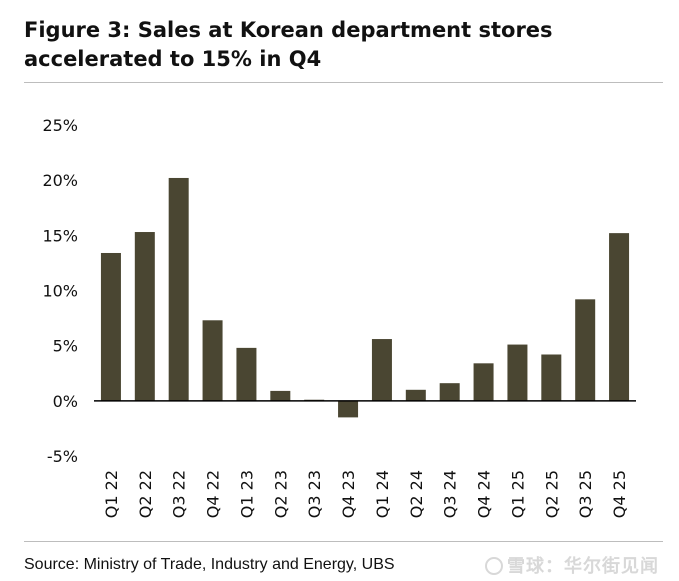  I want to click on x-tick-label: Q2 22, so click(145, 494).